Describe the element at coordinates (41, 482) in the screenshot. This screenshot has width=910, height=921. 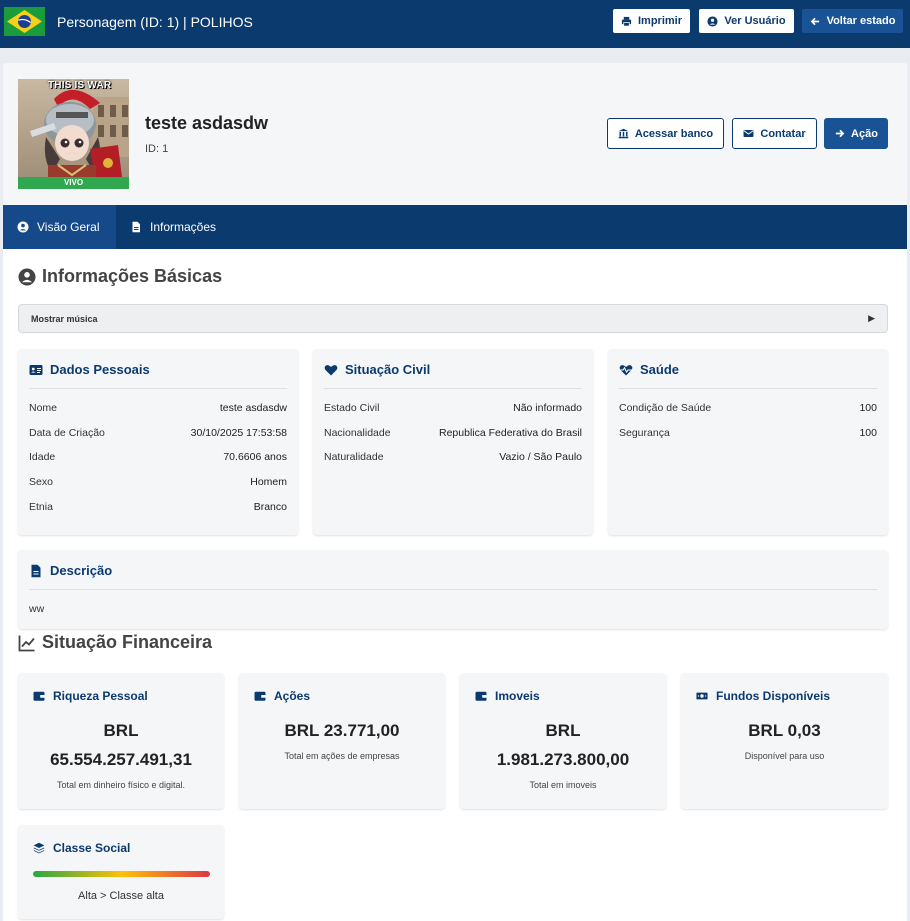
I see `row-key: Sexo` at that location.